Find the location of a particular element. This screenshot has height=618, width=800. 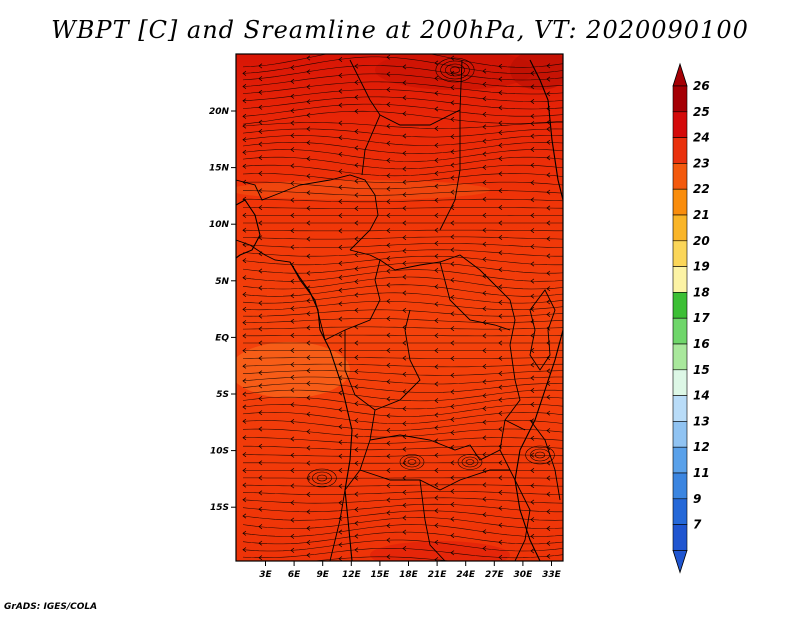

lon-tick-label: 30E is located at coordinates (524, 575).